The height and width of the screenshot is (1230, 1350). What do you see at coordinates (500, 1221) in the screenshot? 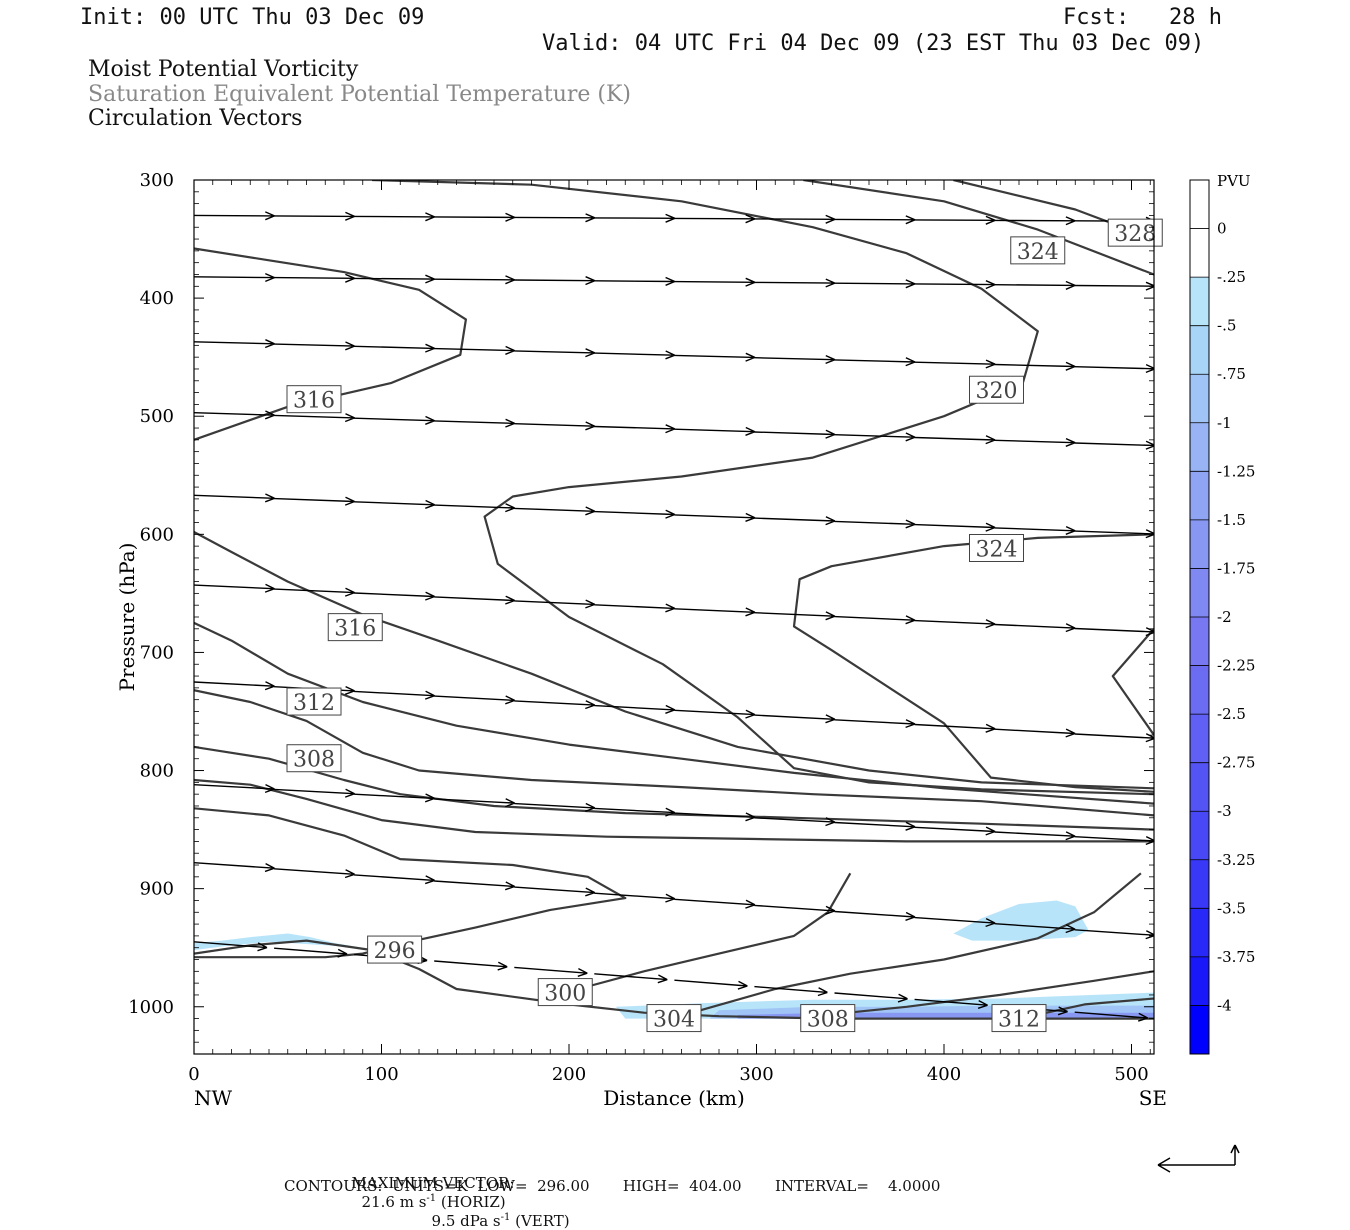
I see `max-vector-vert: 9.5 dPa s-1 (VERT)` at bounding box center [500, 1221].